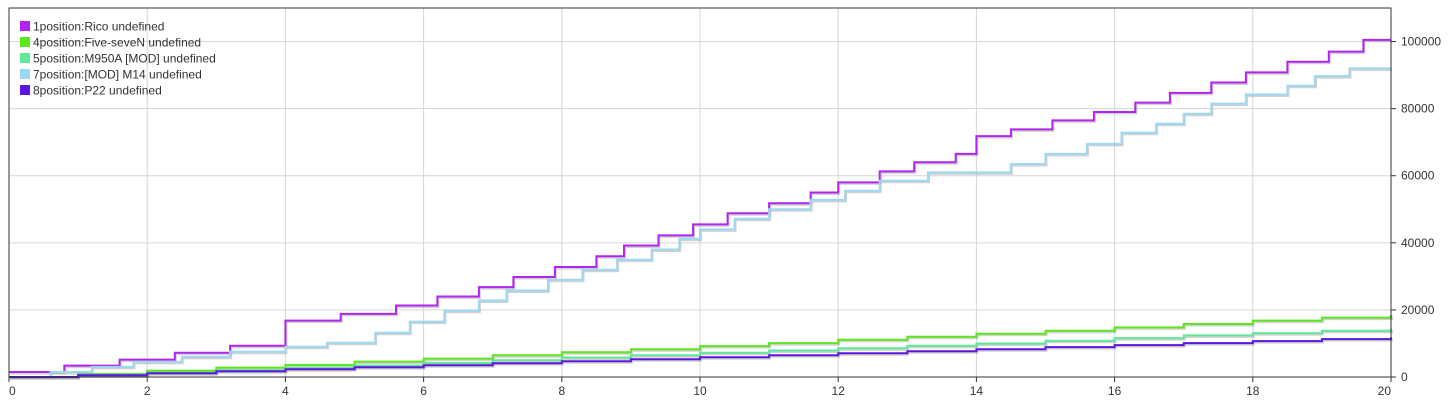 The height and width of the screenshot is (412, 1451). I want to click on legend-item: 1position:Rico undefined, so click(92, 27).